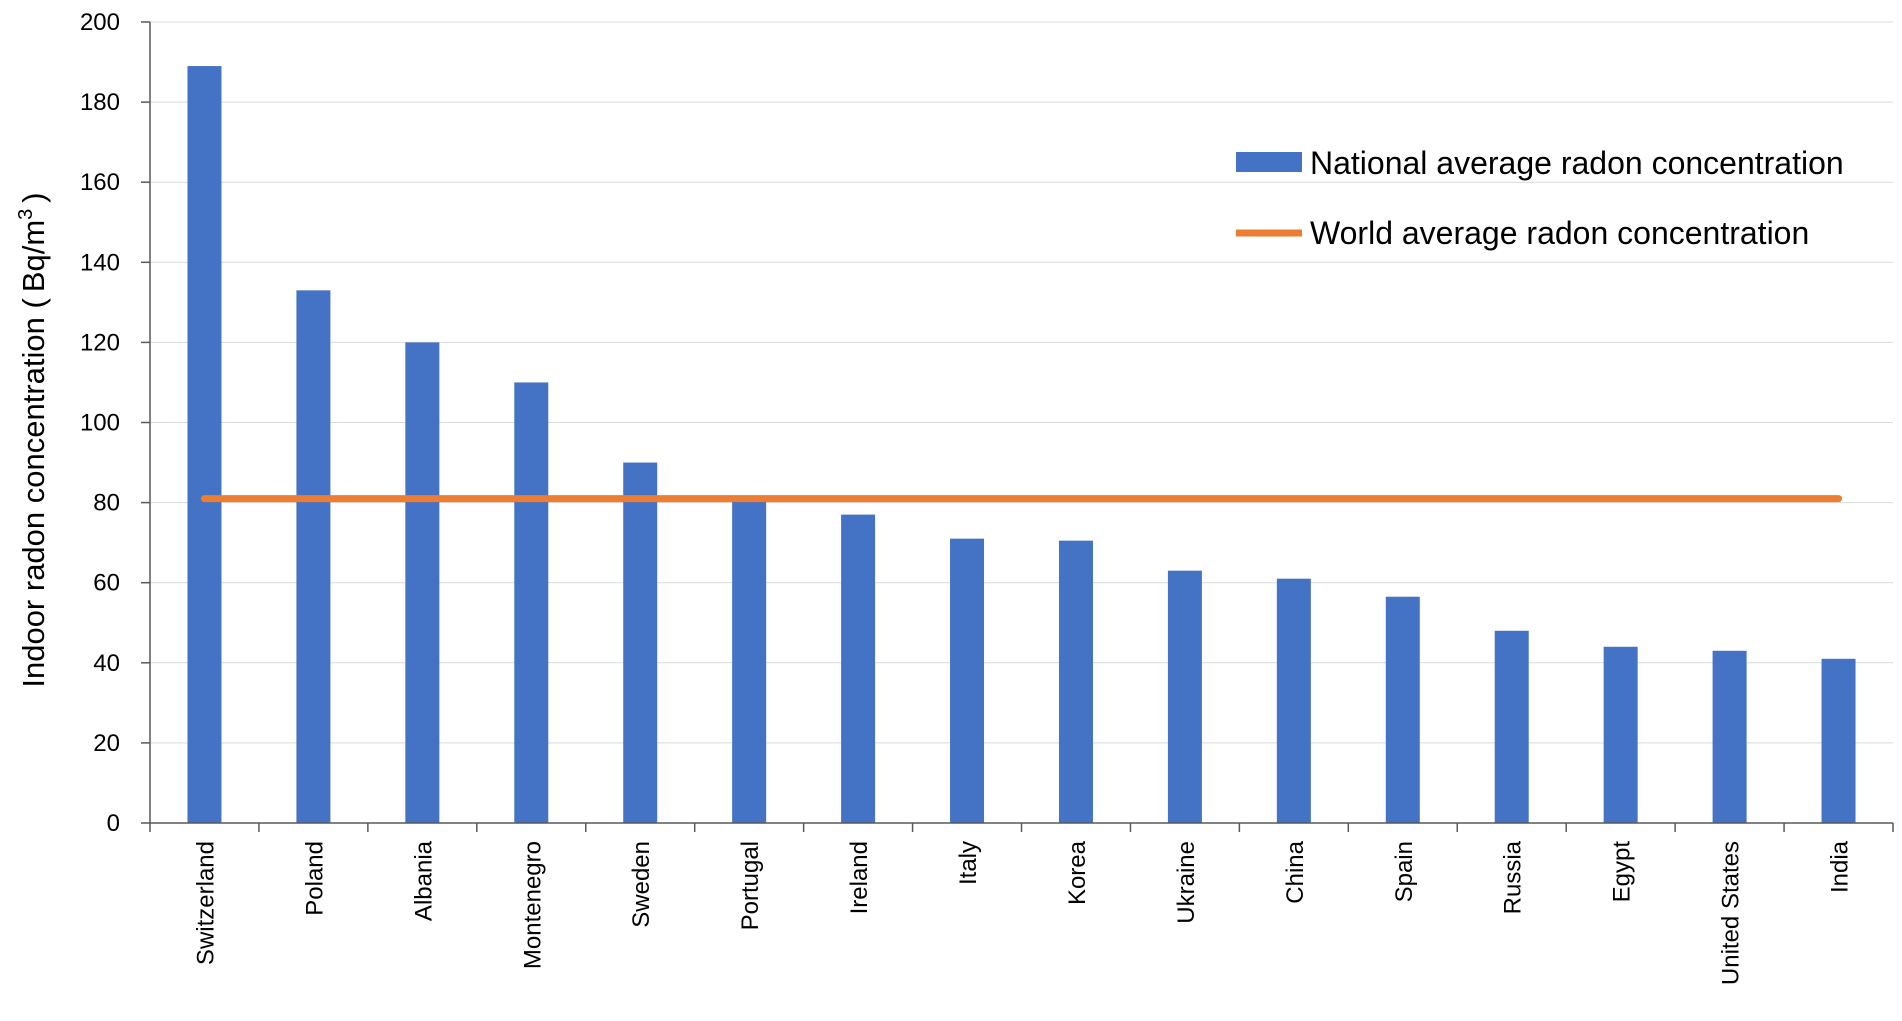 This screenshot has height=1021, width=1902. I want to click on x-category-label: Sweden, so click(641, 884).